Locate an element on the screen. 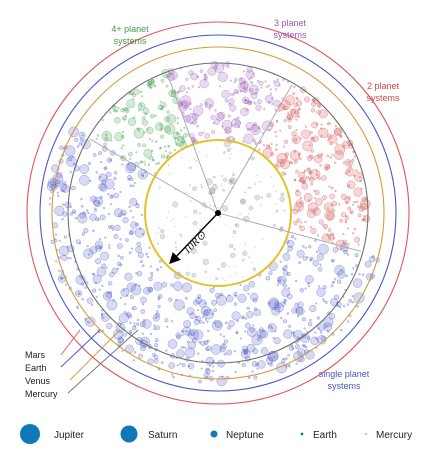 Image resolution: width=435 pixels, height=451 pixels. group-label-single-line2: systems is located at coordinates (344, 386).